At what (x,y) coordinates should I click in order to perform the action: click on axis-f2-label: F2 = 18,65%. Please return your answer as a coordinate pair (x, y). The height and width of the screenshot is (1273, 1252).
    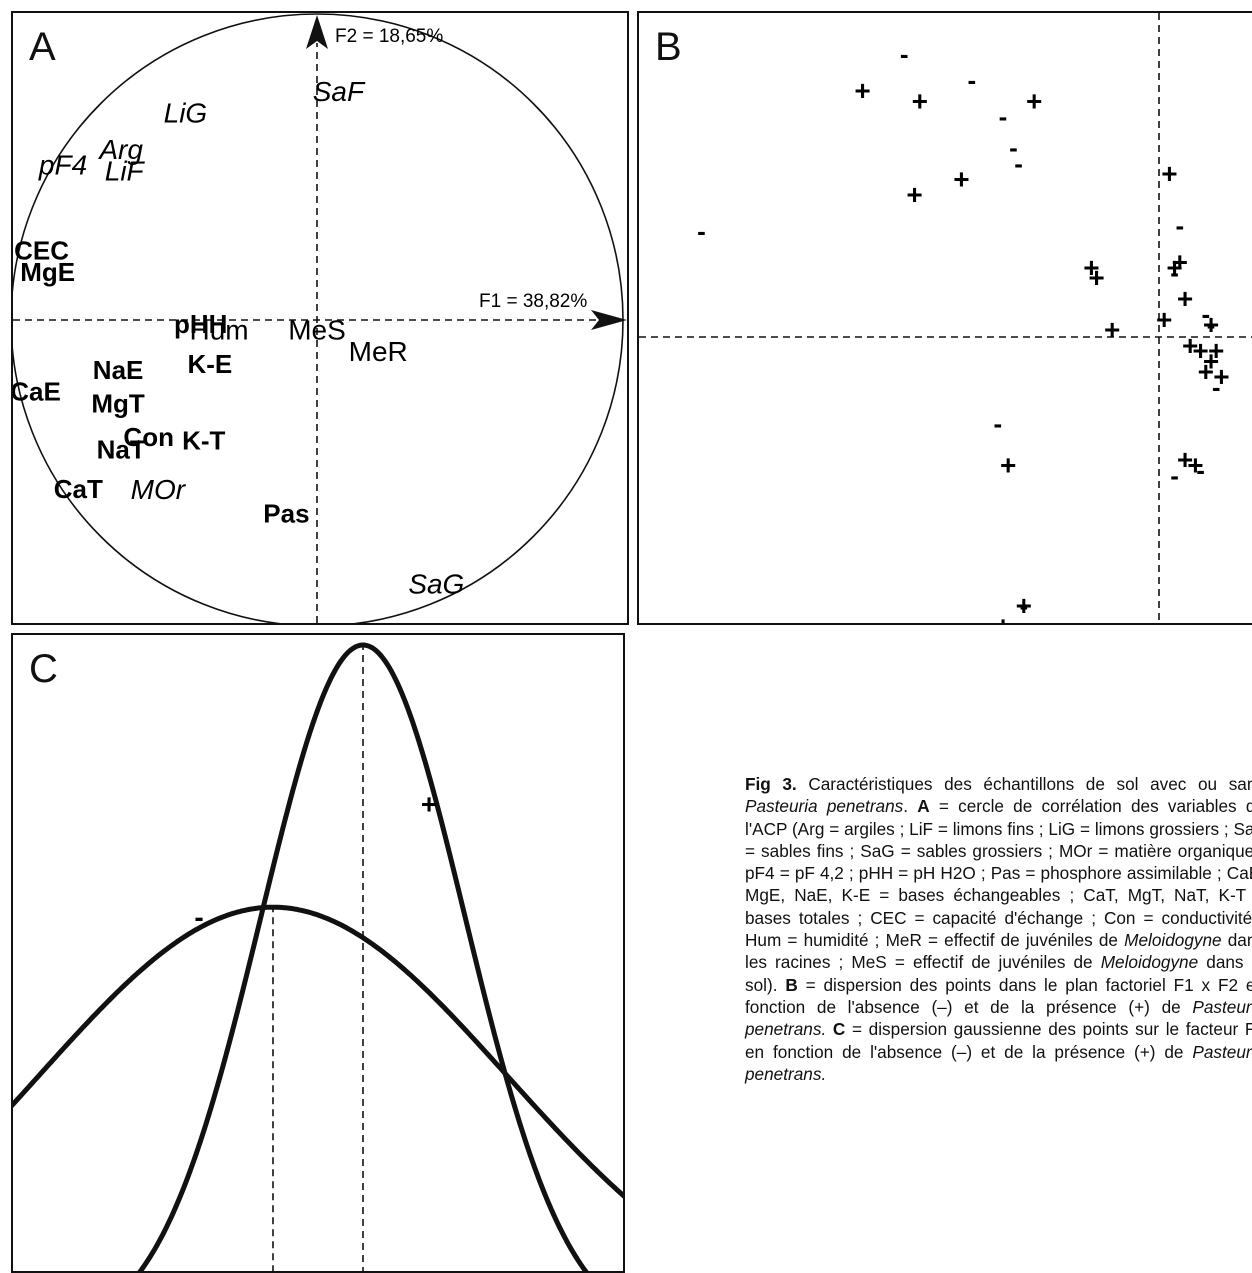
    Looking at the image, I should click on (389, 36).